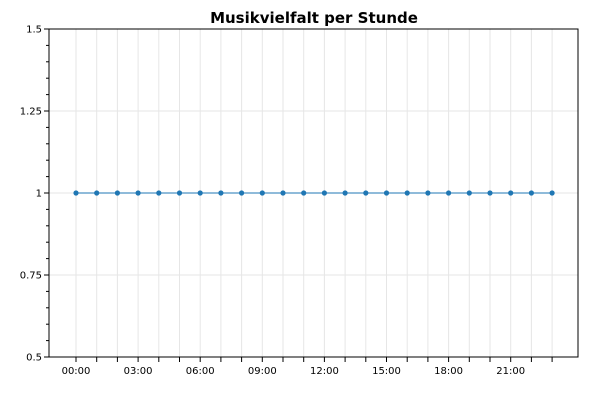 This screenshot has width=600, height=400. What do you see at coordinates (448, 371) in the screenshot?
I see `x-tick-label: 18:00` at bounding box center [448, 371].